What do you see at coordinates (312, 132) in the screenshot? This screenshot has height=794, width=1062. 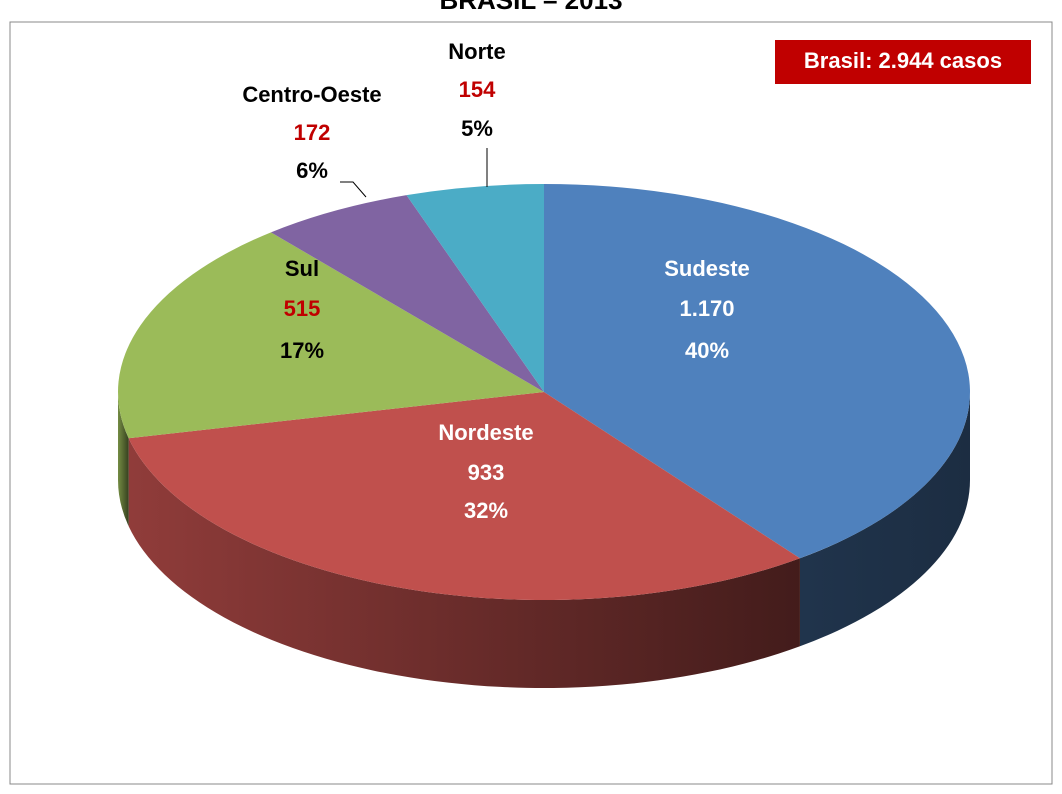 I see `slice-value: 172` at bounding box center [312, 132].